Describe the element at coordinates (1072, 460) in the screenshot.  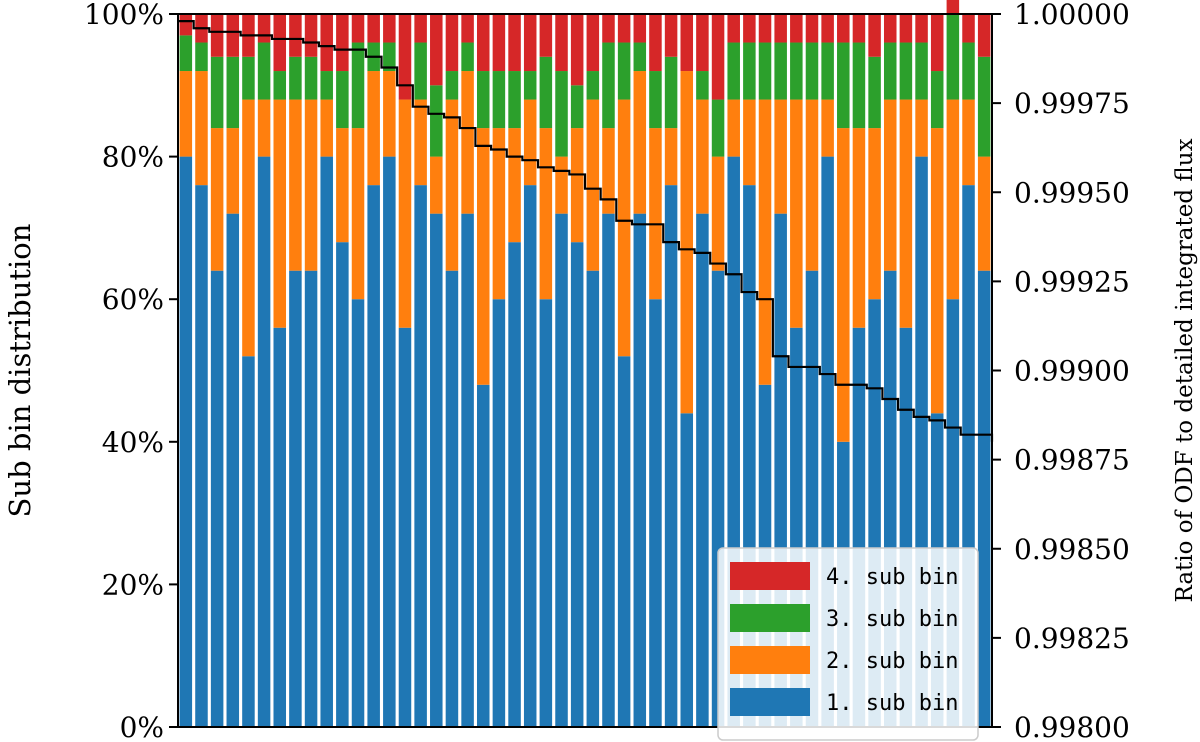
I see `y2-tick-label-3: 0.99875` at that location.